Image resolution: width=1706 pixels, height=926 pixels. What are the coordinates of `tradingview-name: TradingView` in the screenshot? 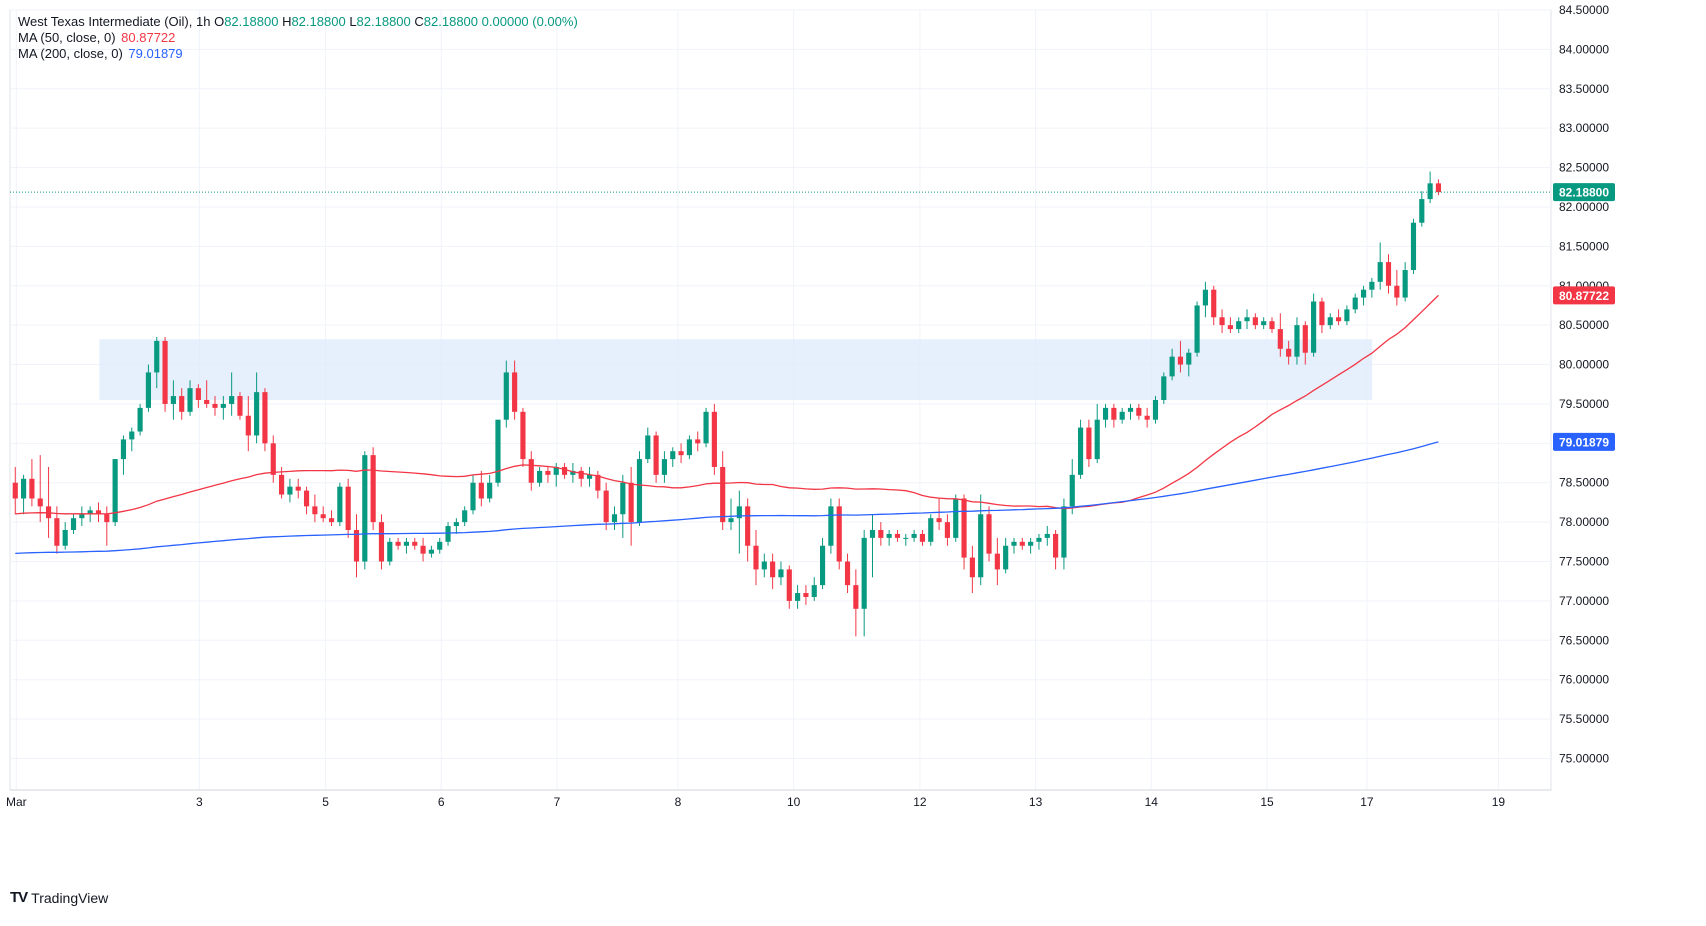 It's located at (70, 897).